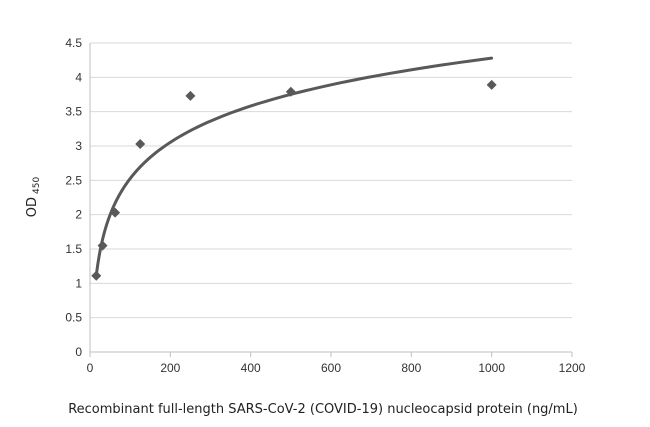  What do you see at coordinates (73, 249) in the screenshot?
I see `y-tick-label-1.5: 1.5` at bounding box center [73, 249].